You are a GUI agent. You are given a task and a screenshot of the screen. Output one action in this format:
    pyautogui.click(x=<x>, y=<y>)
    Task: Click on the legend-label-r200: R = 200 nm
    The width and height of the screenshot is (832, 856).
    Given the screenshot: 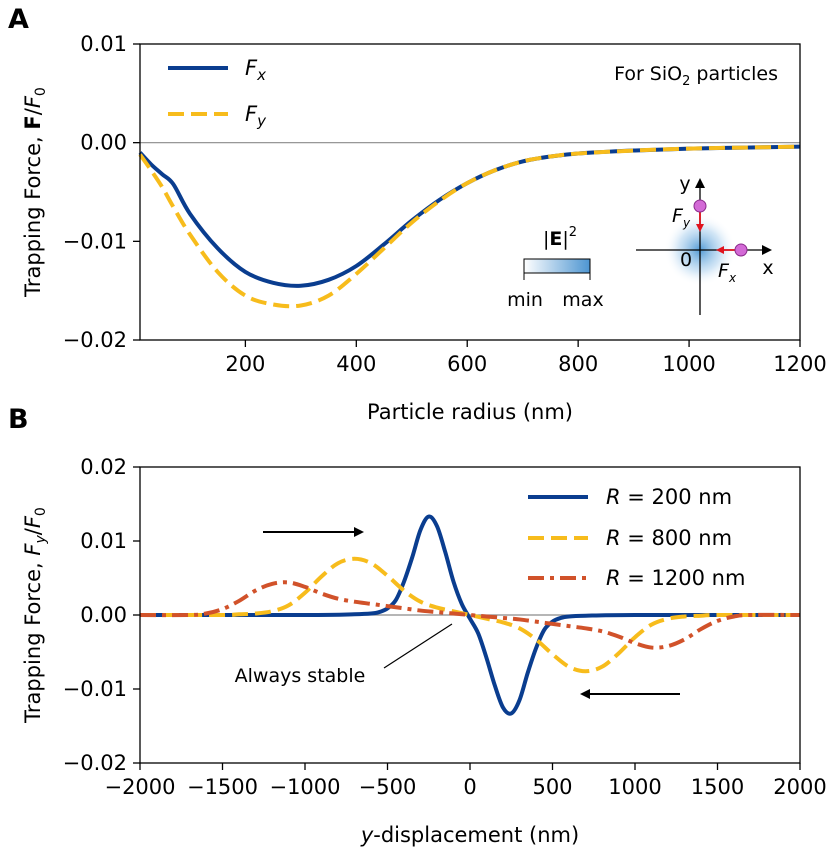 What is the action you would take?
    pyautogui.click(x=669, y=497)
    